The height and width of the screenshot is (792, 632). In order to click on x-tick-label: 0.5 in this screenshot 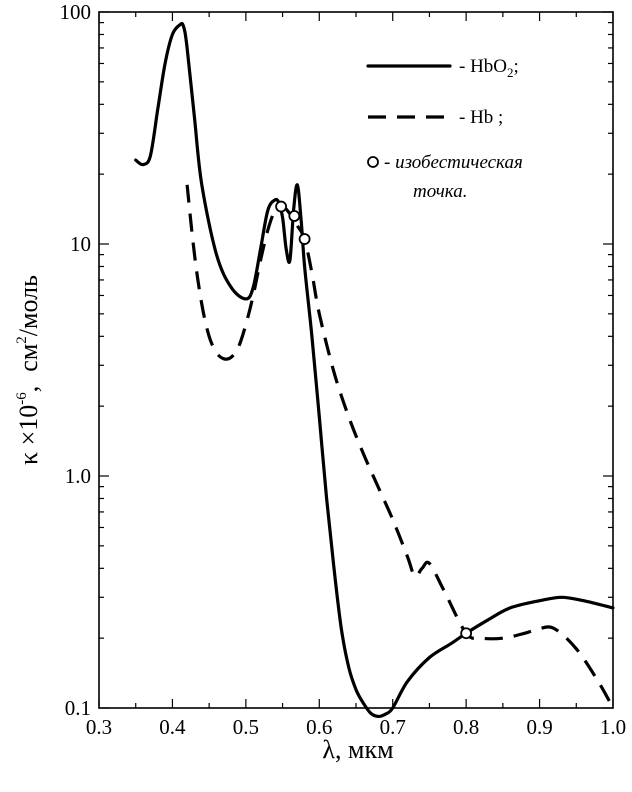, I will do `click(246, 727)`.